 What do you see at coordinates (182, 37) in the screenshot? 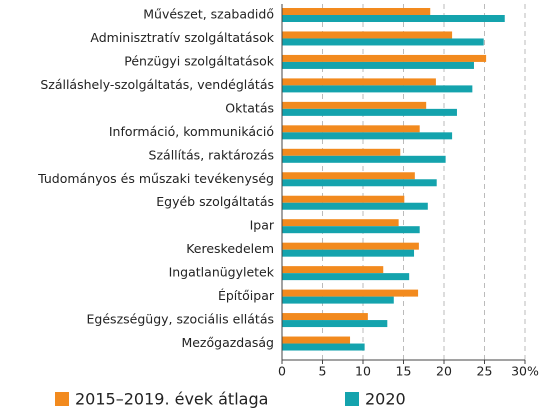
I see `category-label: Adminisztratív szolgáltatások` at bounding box center [182, 37].